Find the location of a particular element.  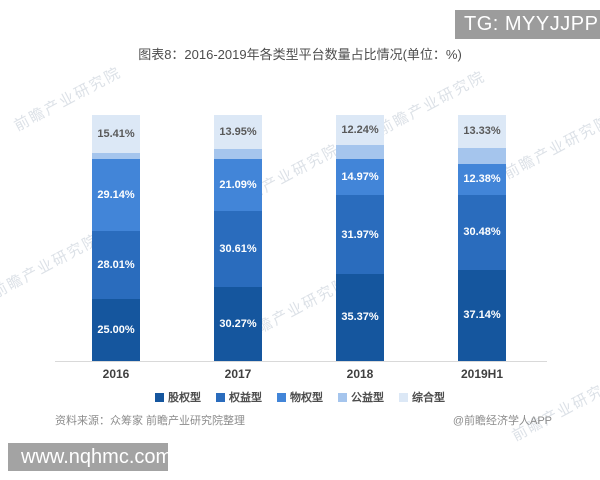

bar-segment-权益型: 30.48% is located at coordinates (482, 232).